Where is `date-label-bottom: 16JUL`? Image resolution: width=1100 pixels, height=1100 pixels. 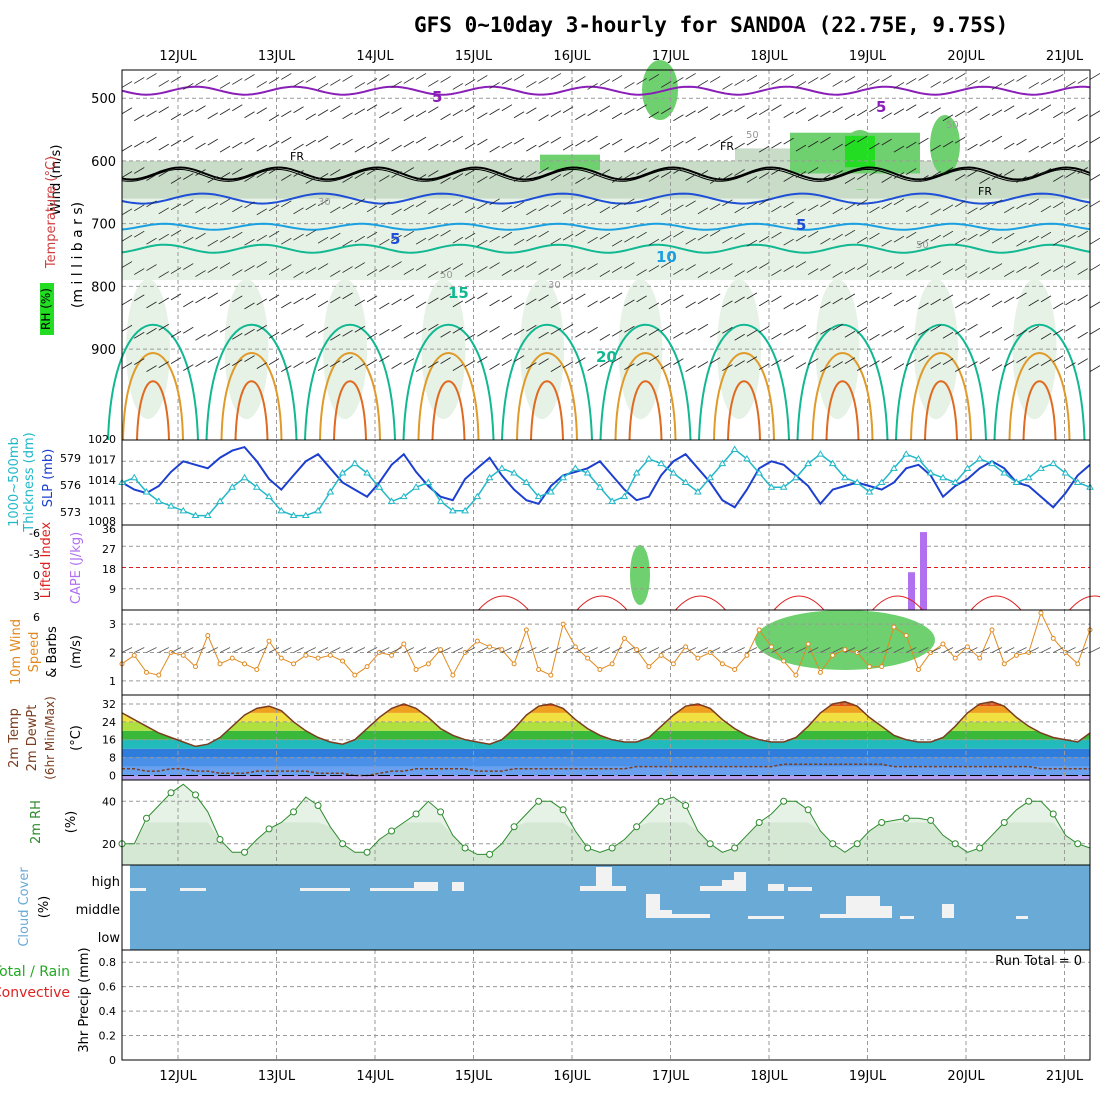
date-label-bottom: 16JUL is located at coordinates (572, 1076).